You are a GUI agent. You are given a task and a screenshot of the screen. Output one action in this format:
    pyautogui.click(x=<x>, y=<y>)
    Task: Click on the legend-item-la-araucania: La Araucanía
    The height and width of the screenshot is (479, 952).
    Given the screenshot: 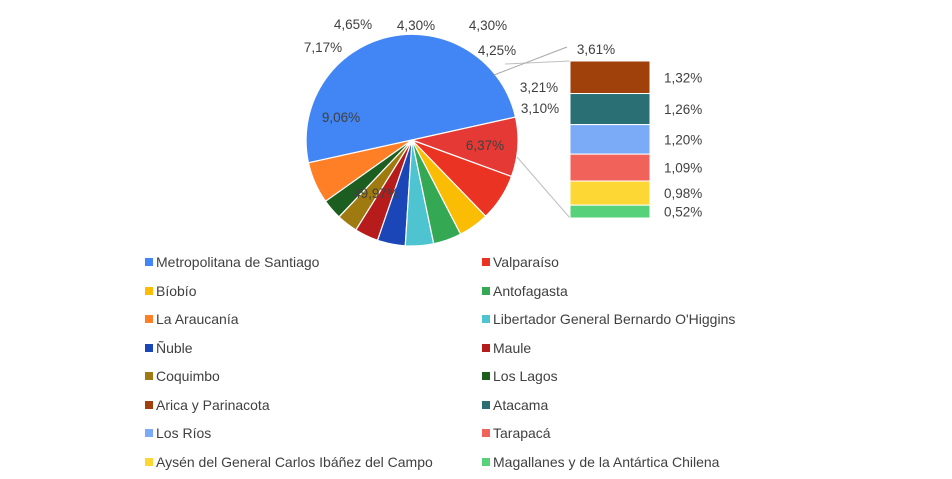 What is the action you would take?
    pyautogui.click(x=192, y=319)
    